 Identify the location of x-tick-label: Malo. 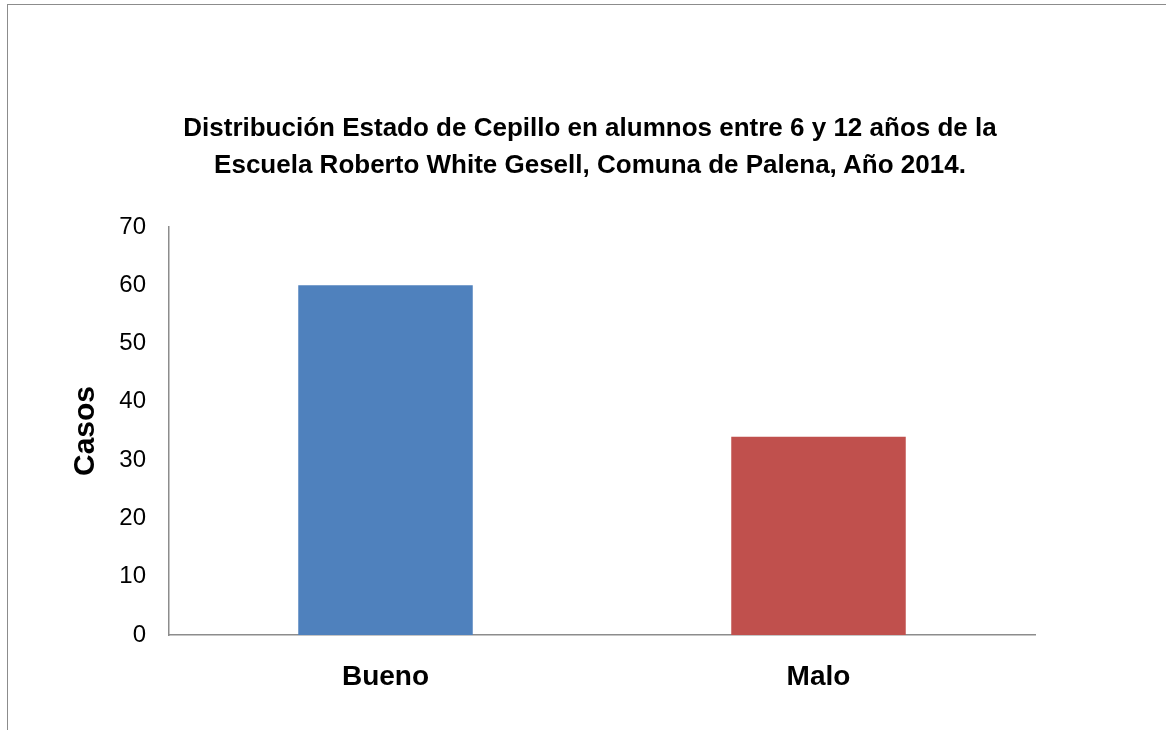
(818, 675).